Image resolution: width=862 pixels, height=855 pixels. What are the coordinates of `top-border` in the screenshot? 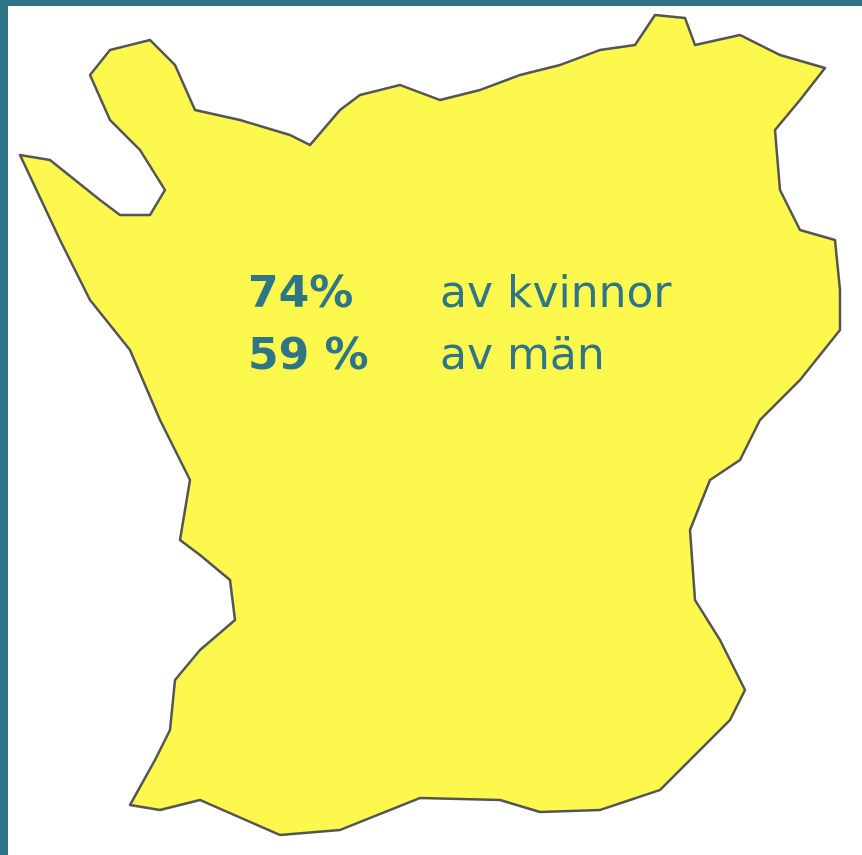 It's located at (431, 3).